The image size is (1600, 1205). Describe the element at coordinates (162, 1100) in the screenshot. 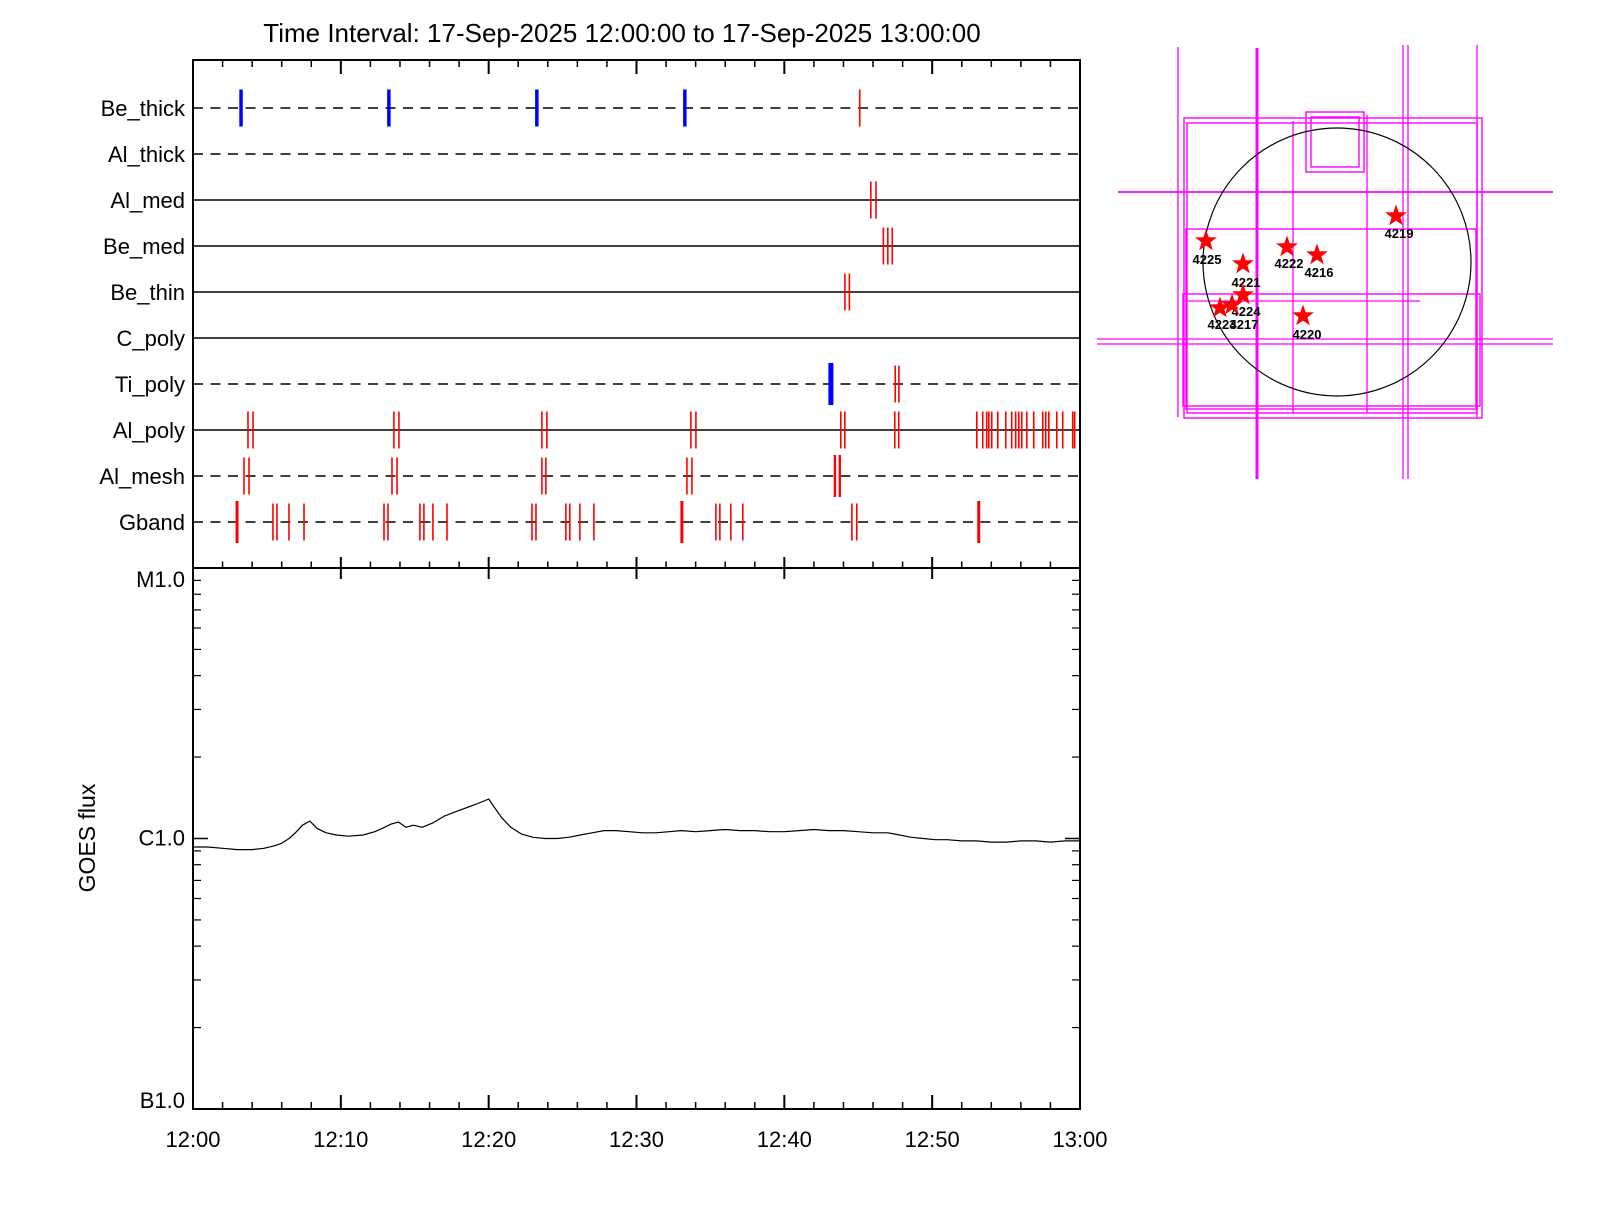

I see `flux-label-B1.0: B1.0` at that location.